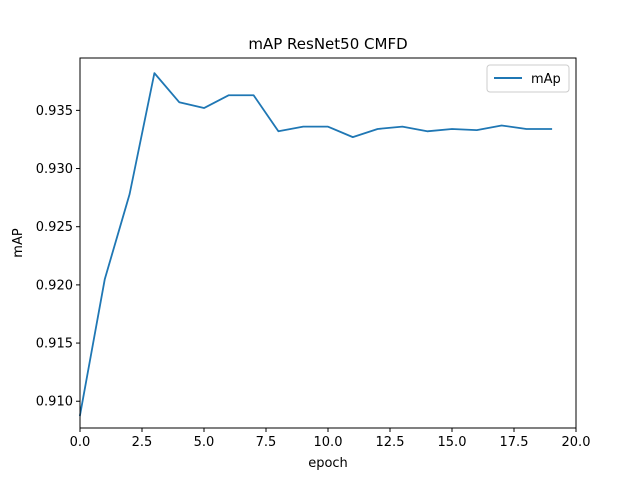  Describe the element at coordinates (54, 227) in the screenshot. I see `y-tick-label: 0.925` at that location.